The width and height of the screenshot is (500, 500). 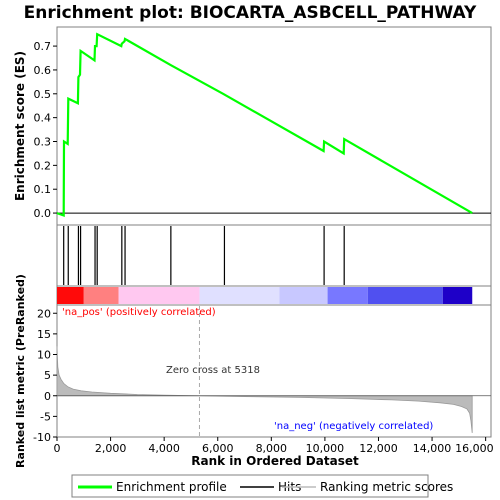 I want to click on legend-label-enrichment: Enrichment profile, so click(x=171, y=487).